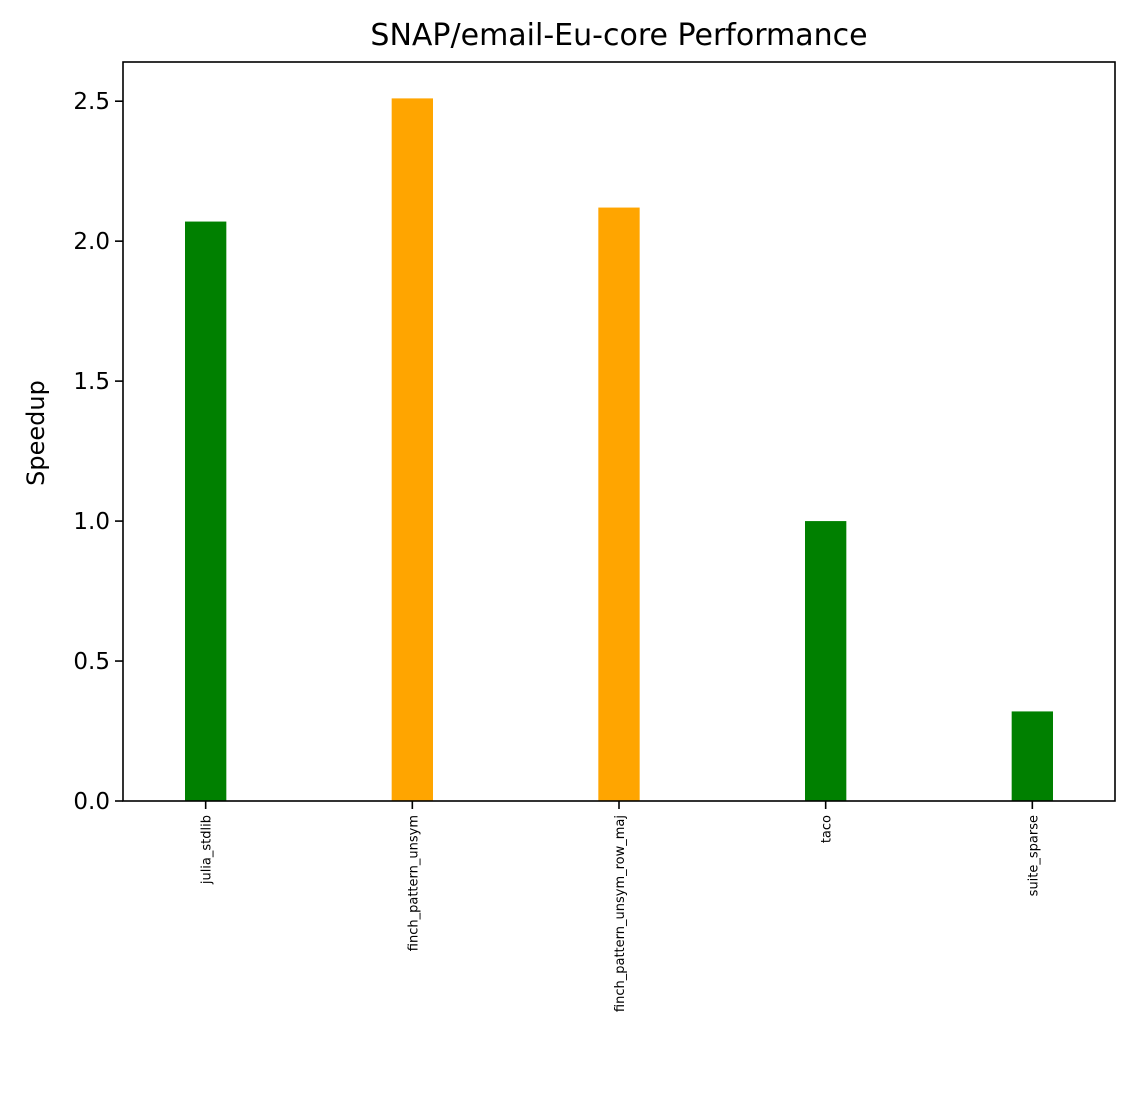 This screenshot has width=1134, height=1093. What do you see at coordinates (1032, 756) in the screenshot?
I see `bar-suite_sparse` at bounding box center [1032, 756].